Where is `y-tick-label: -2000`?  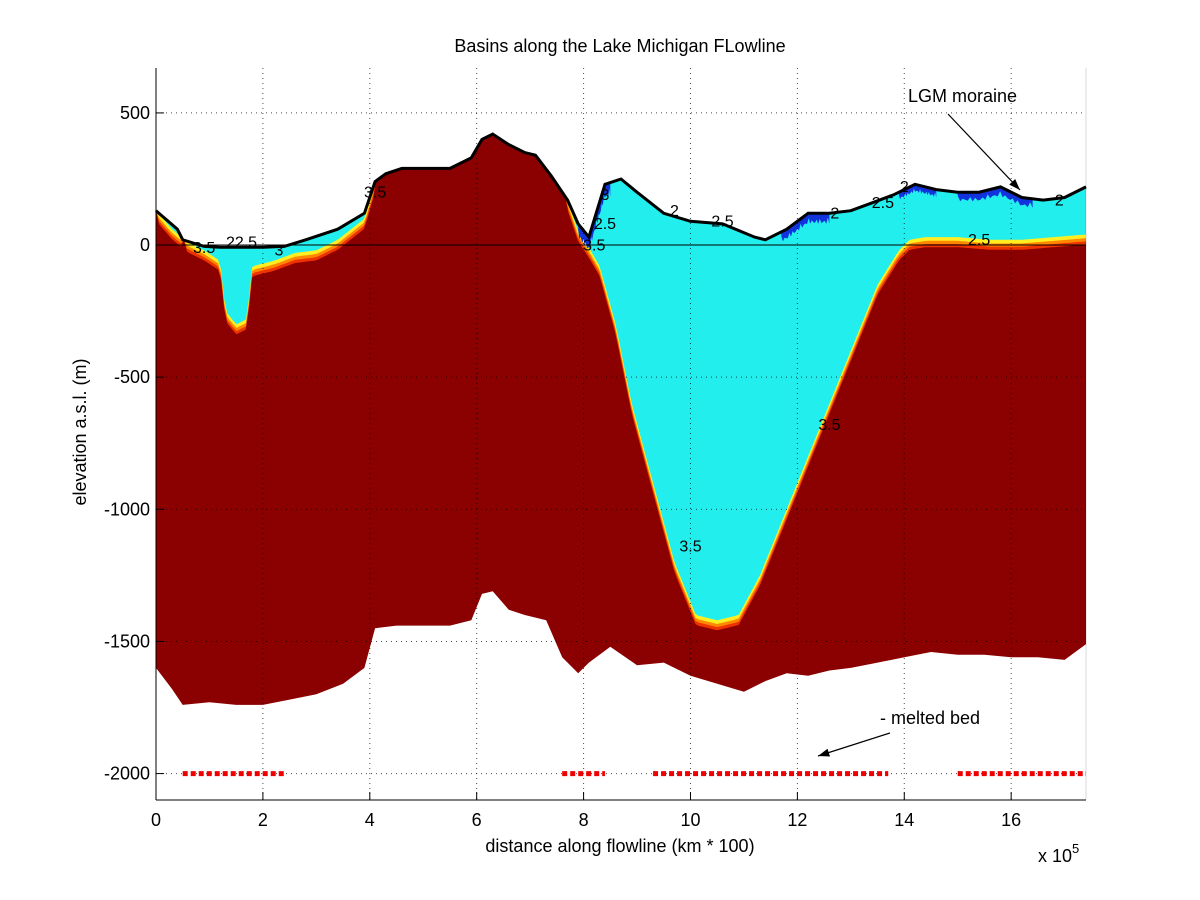 y-tick-label: -2000 is located at coordinates (127, 774).